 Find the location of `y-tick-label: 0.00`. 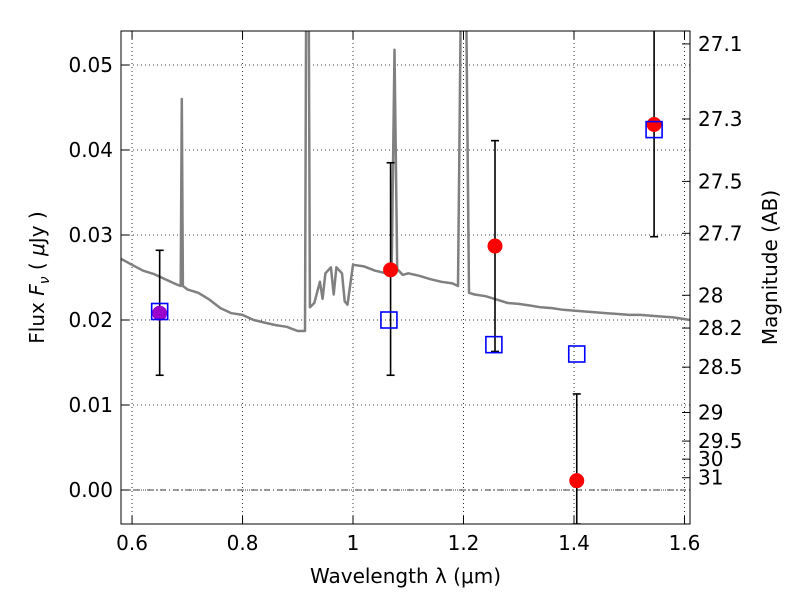

y-tick-label: 0.00 is located at coordinates (90, 490).